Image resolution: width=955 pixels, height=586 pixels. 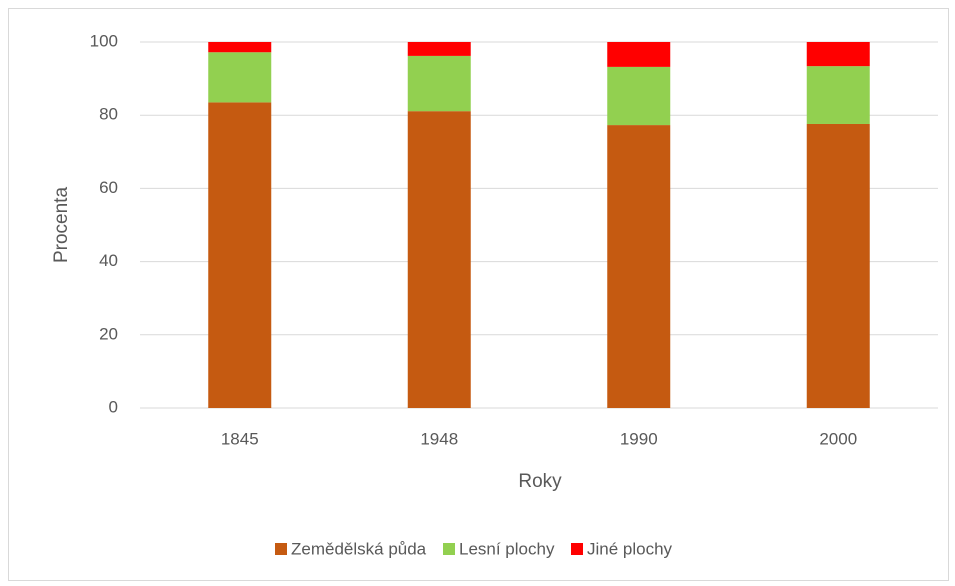 I want to click on y-tick-label: 80, so click(x=108, y=114).